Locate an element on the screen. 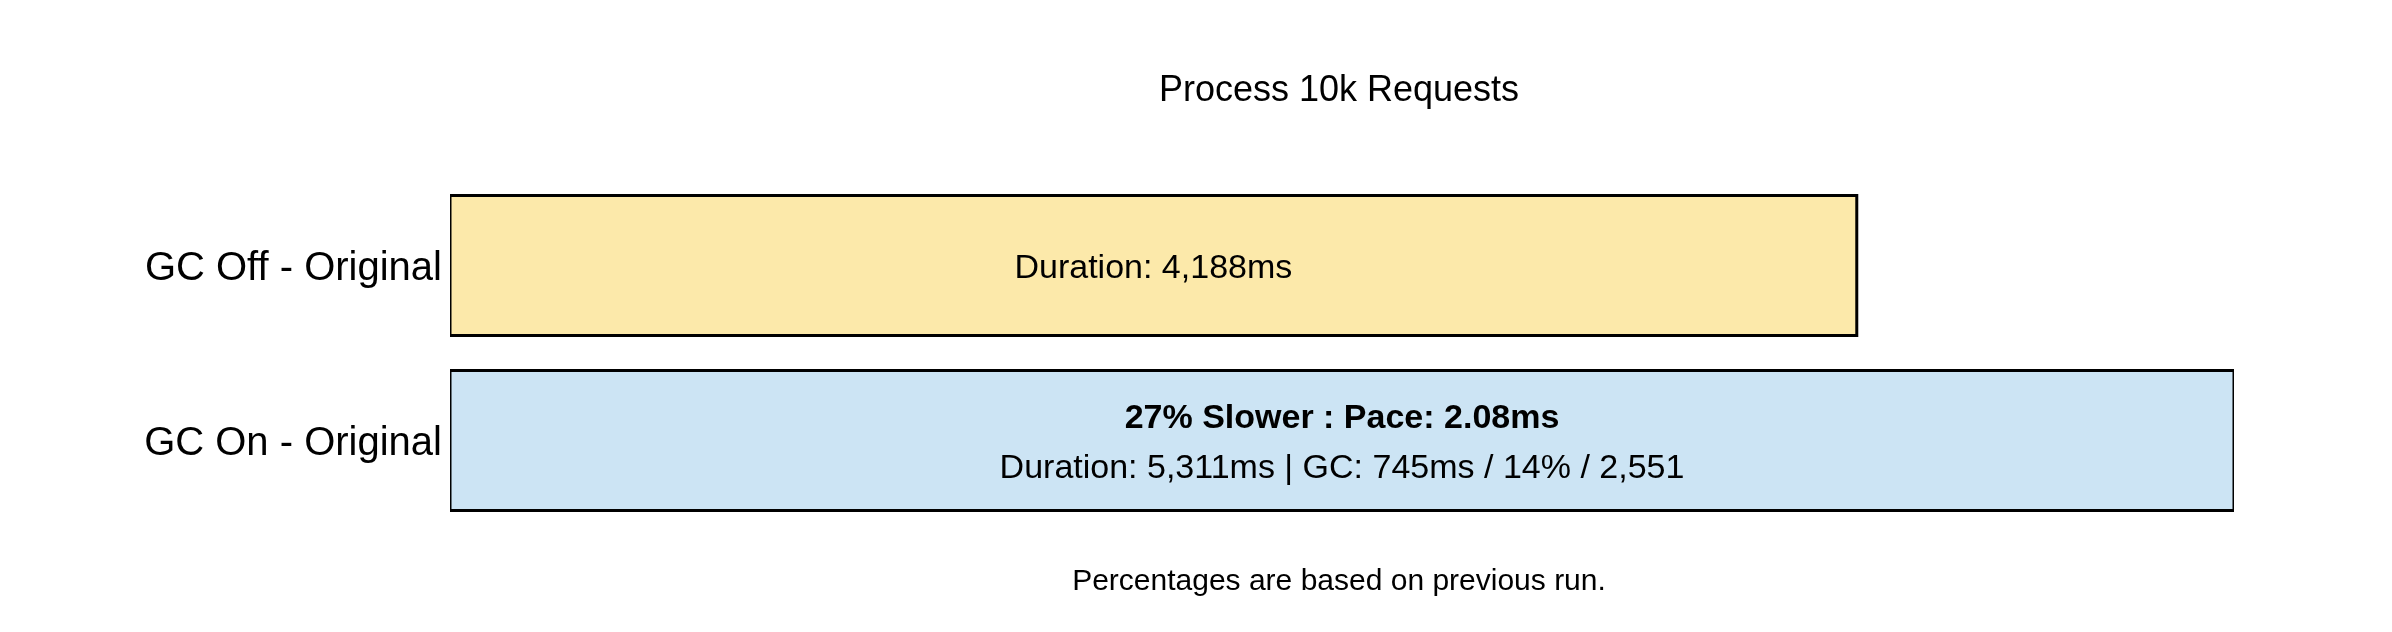 The height and width of the screenshot is (632, 2392). annotation: 27% Slower : Pace: 2.08ms is located at coordinates (1342, 415).